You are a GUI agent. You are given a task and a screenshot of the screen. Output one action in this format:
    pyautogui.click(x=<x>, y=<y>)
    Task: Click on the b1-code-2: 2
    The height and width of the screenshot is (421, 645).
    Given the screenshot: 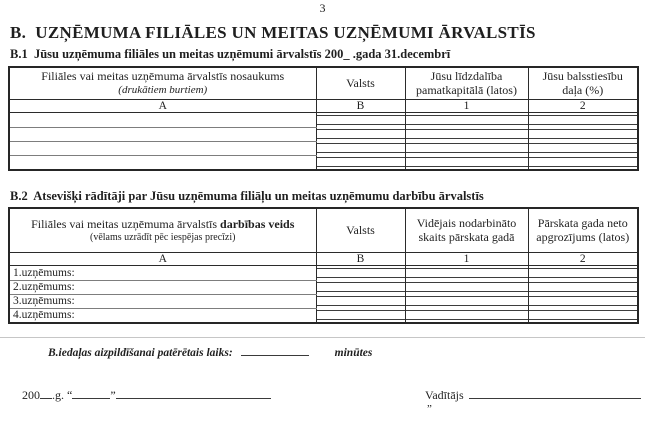 What is the action you would take?
    pyautogui.click(x=583, y=106)
    